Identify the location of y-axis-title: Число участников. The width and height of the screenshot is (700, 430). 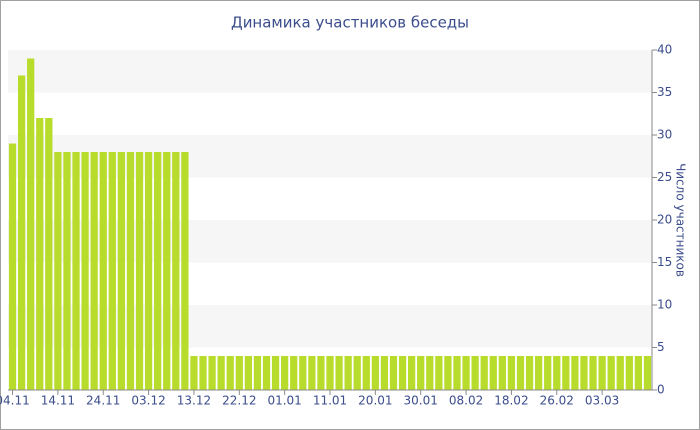
(681, 220).